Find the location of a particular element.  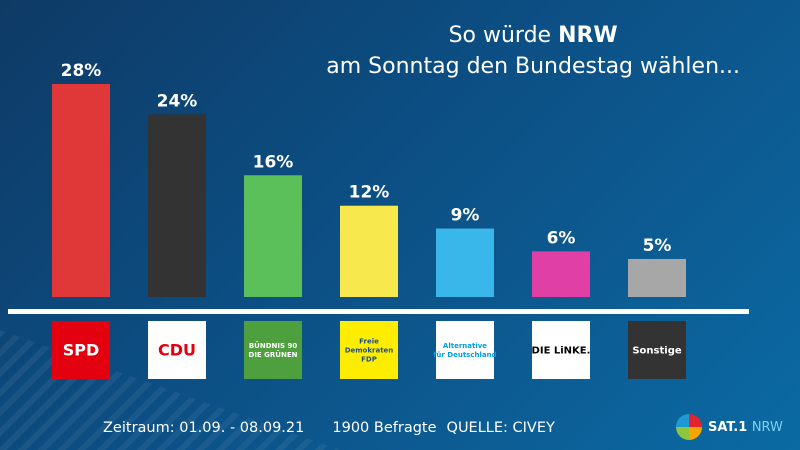

bar-linke is located at coordinates (561, 274).